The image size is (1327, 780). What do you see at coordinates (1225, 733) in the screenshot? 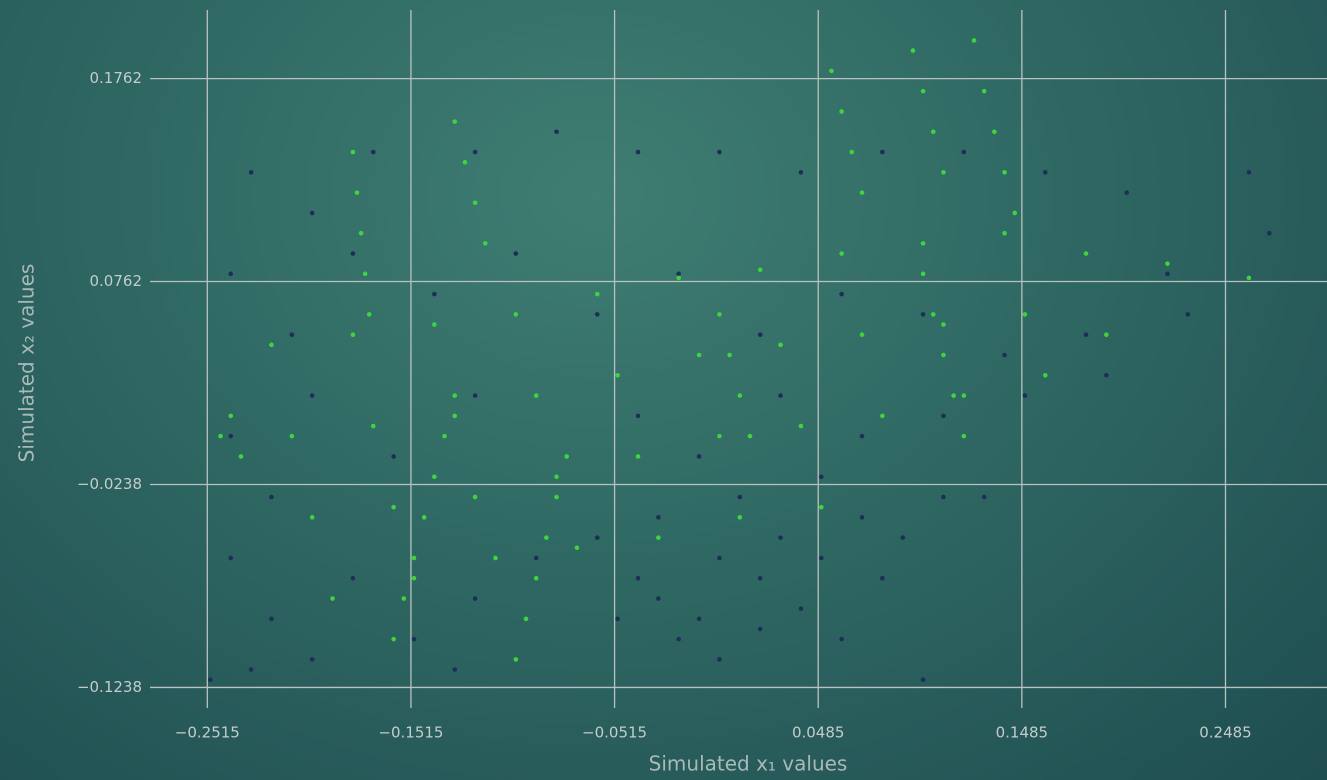
I see `x-tick-label: 0.2485` at bounding box center [1225, 733].